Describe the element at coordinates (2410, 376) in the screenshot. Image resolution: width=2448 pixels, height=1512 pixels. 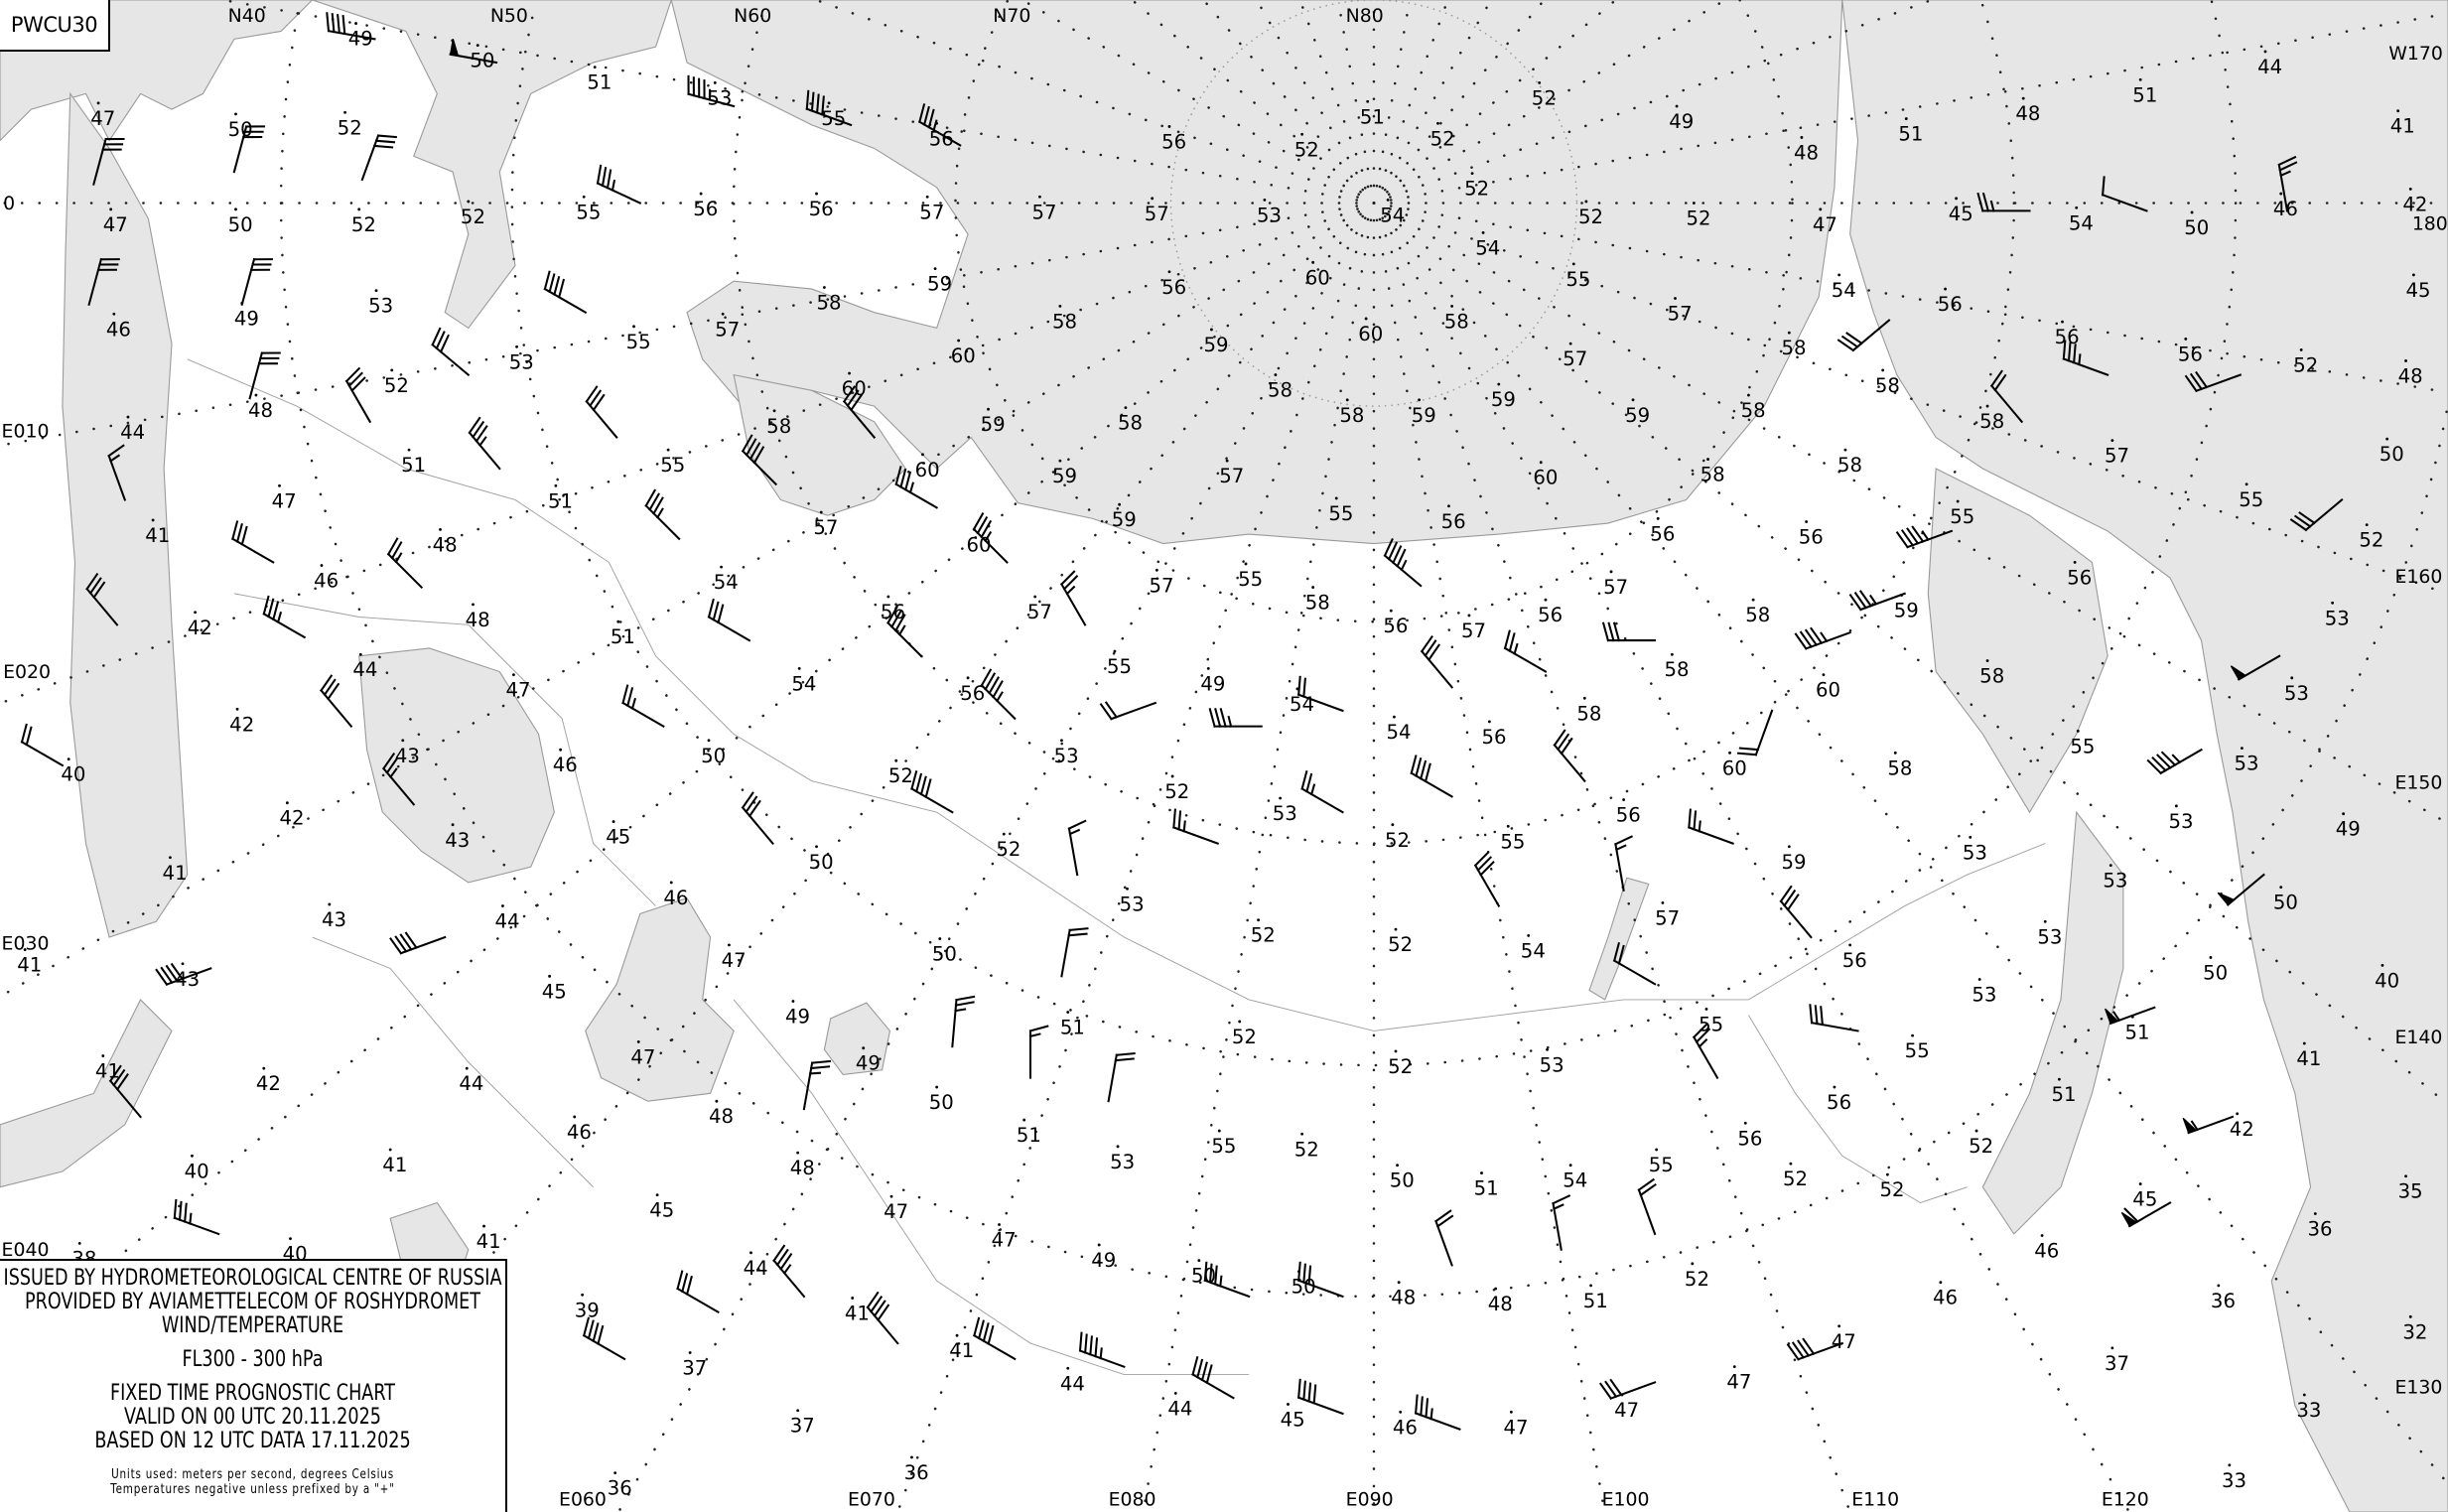
I see `temperature-label: 48` at that location.